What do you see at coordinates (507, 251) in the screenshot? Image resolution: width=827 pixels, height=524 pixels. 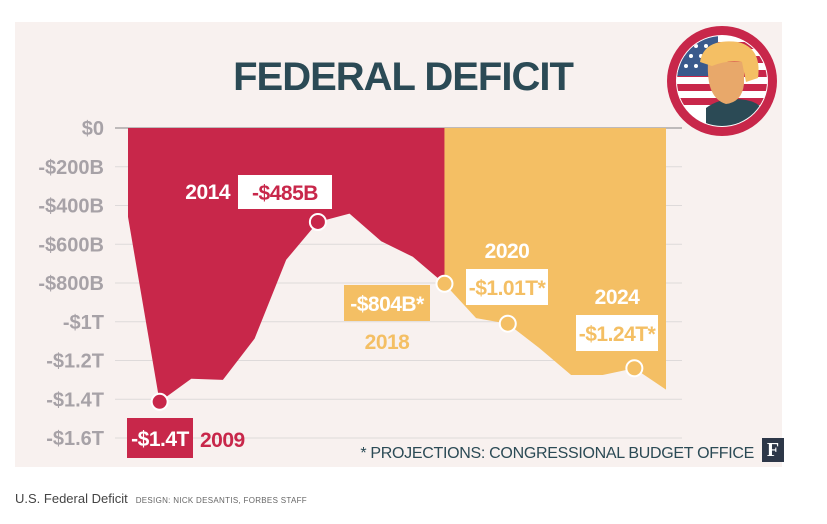 I see `annotation-year-label: 2020` at bounding box center [507, 251].